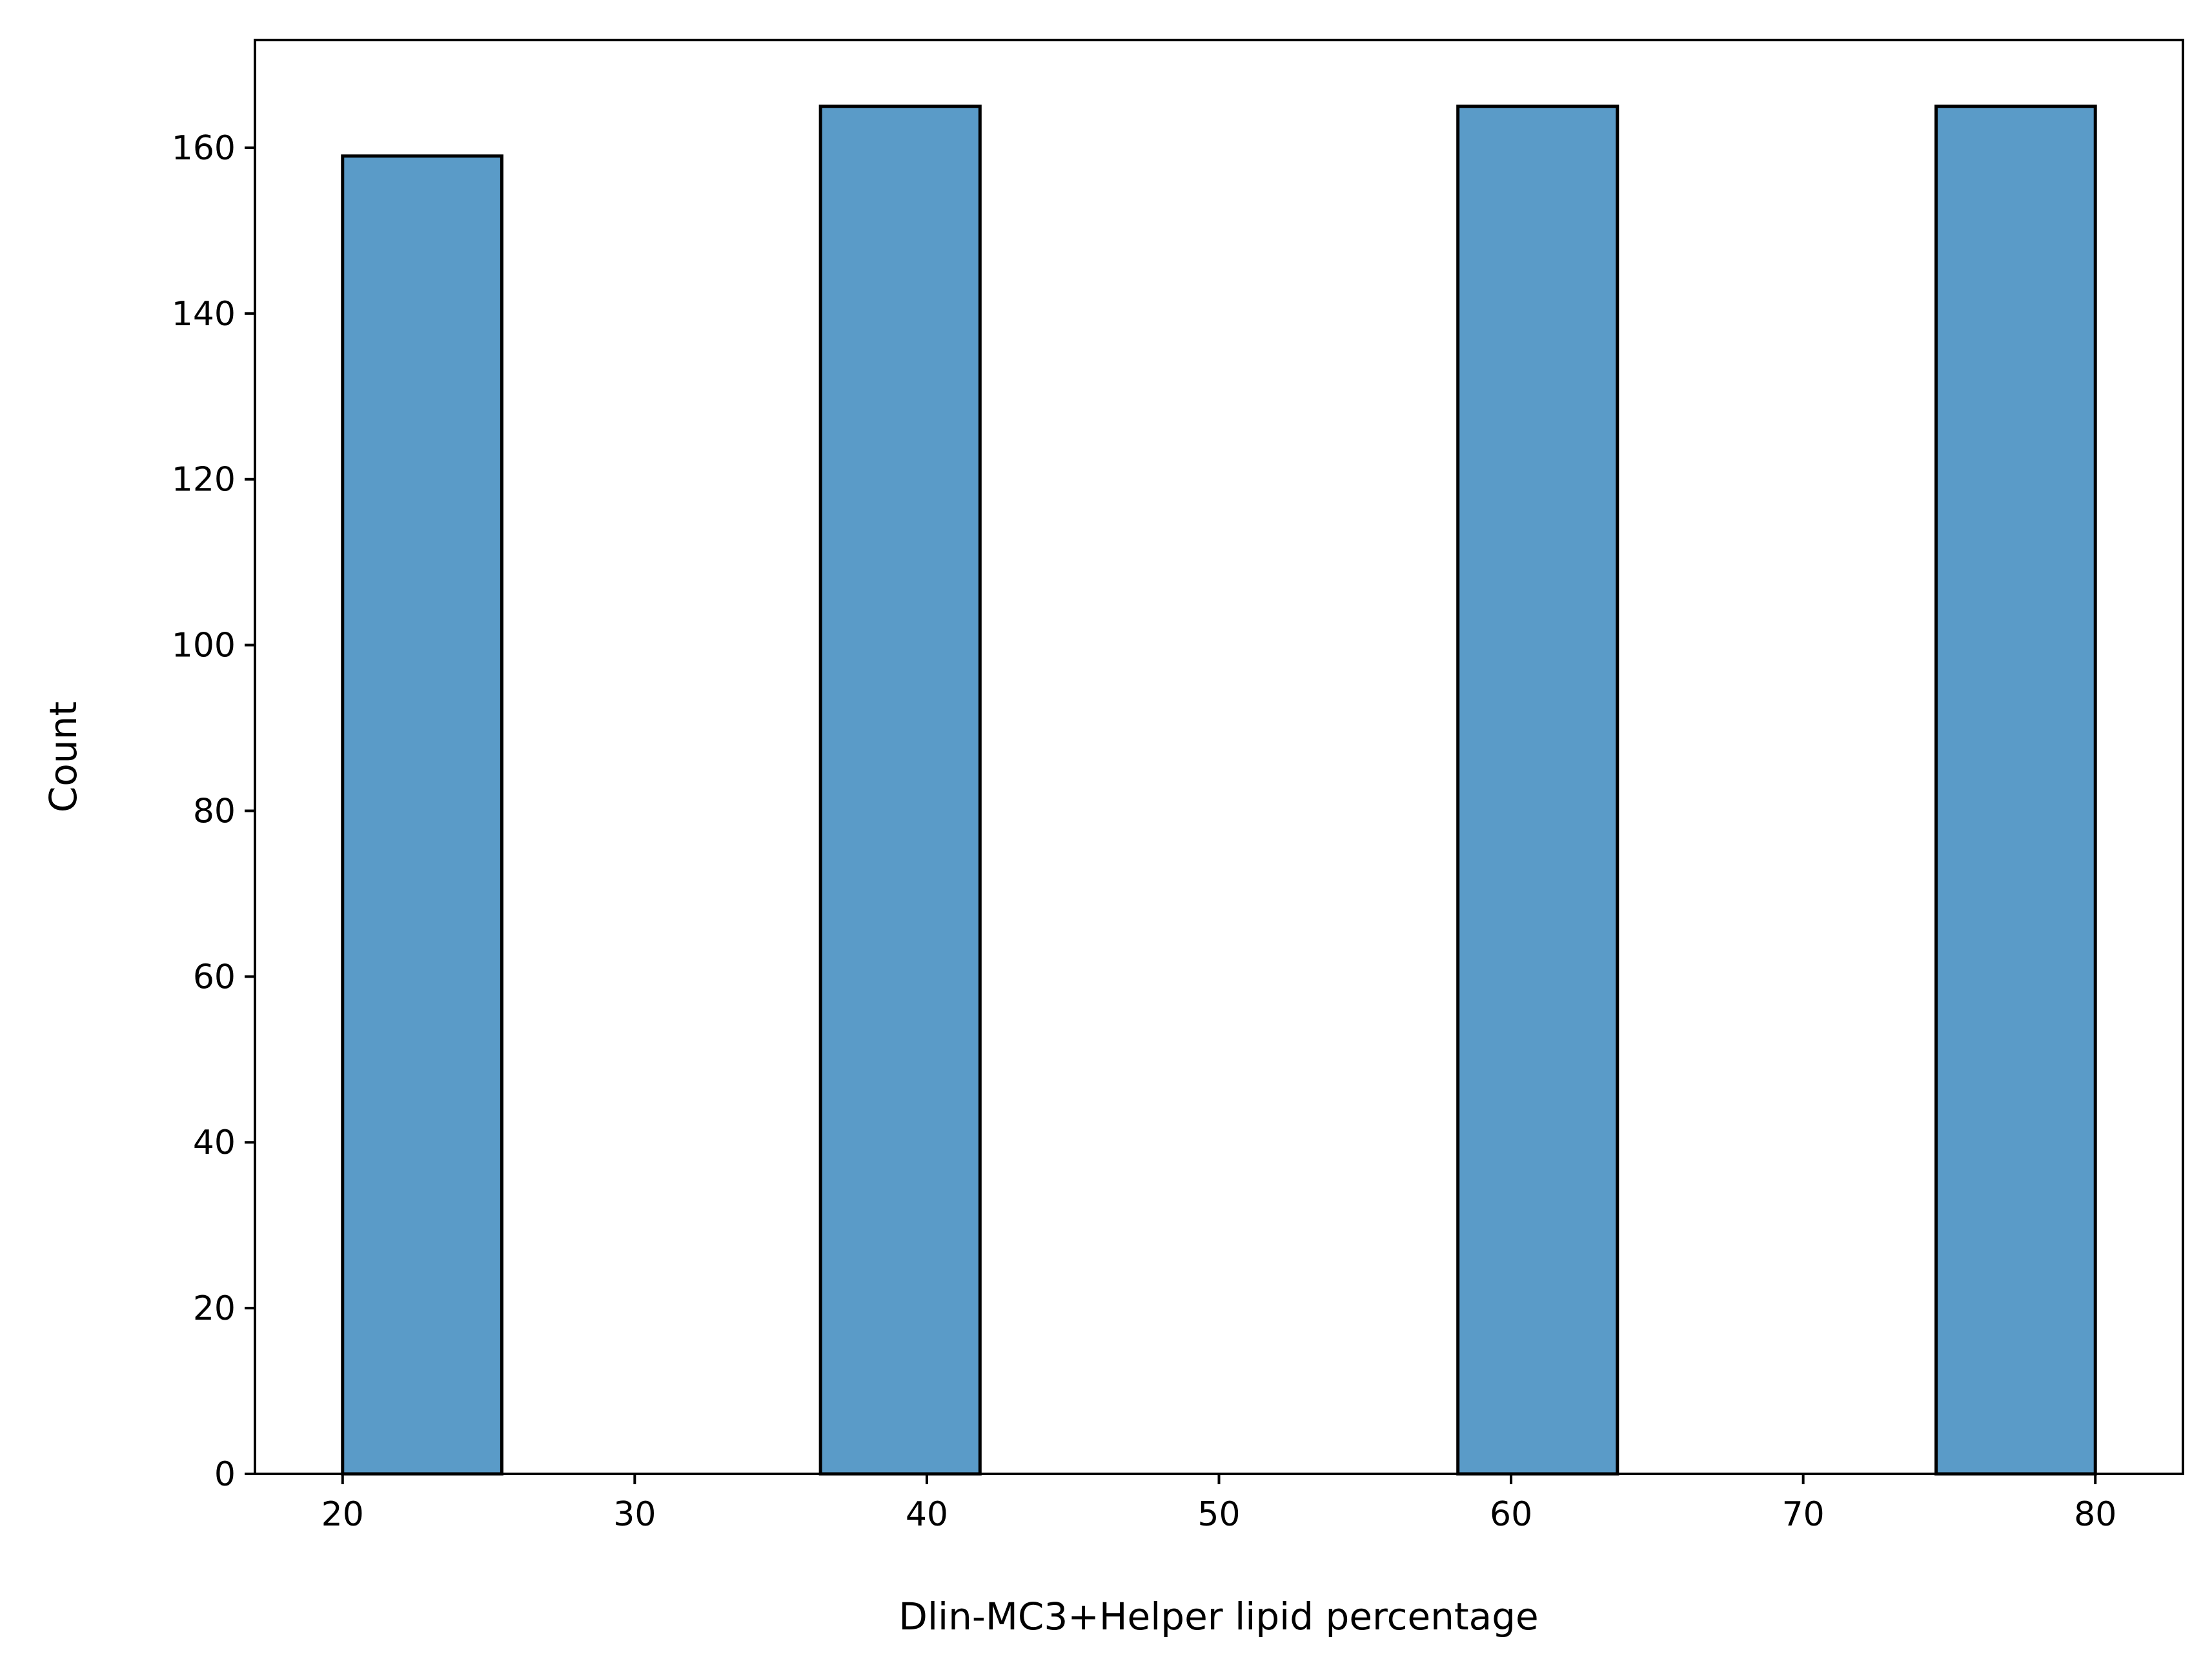 The height and width of the screenshot is (1672, 2212). I want to click on y-axis-title: Count, so click(63, 757).